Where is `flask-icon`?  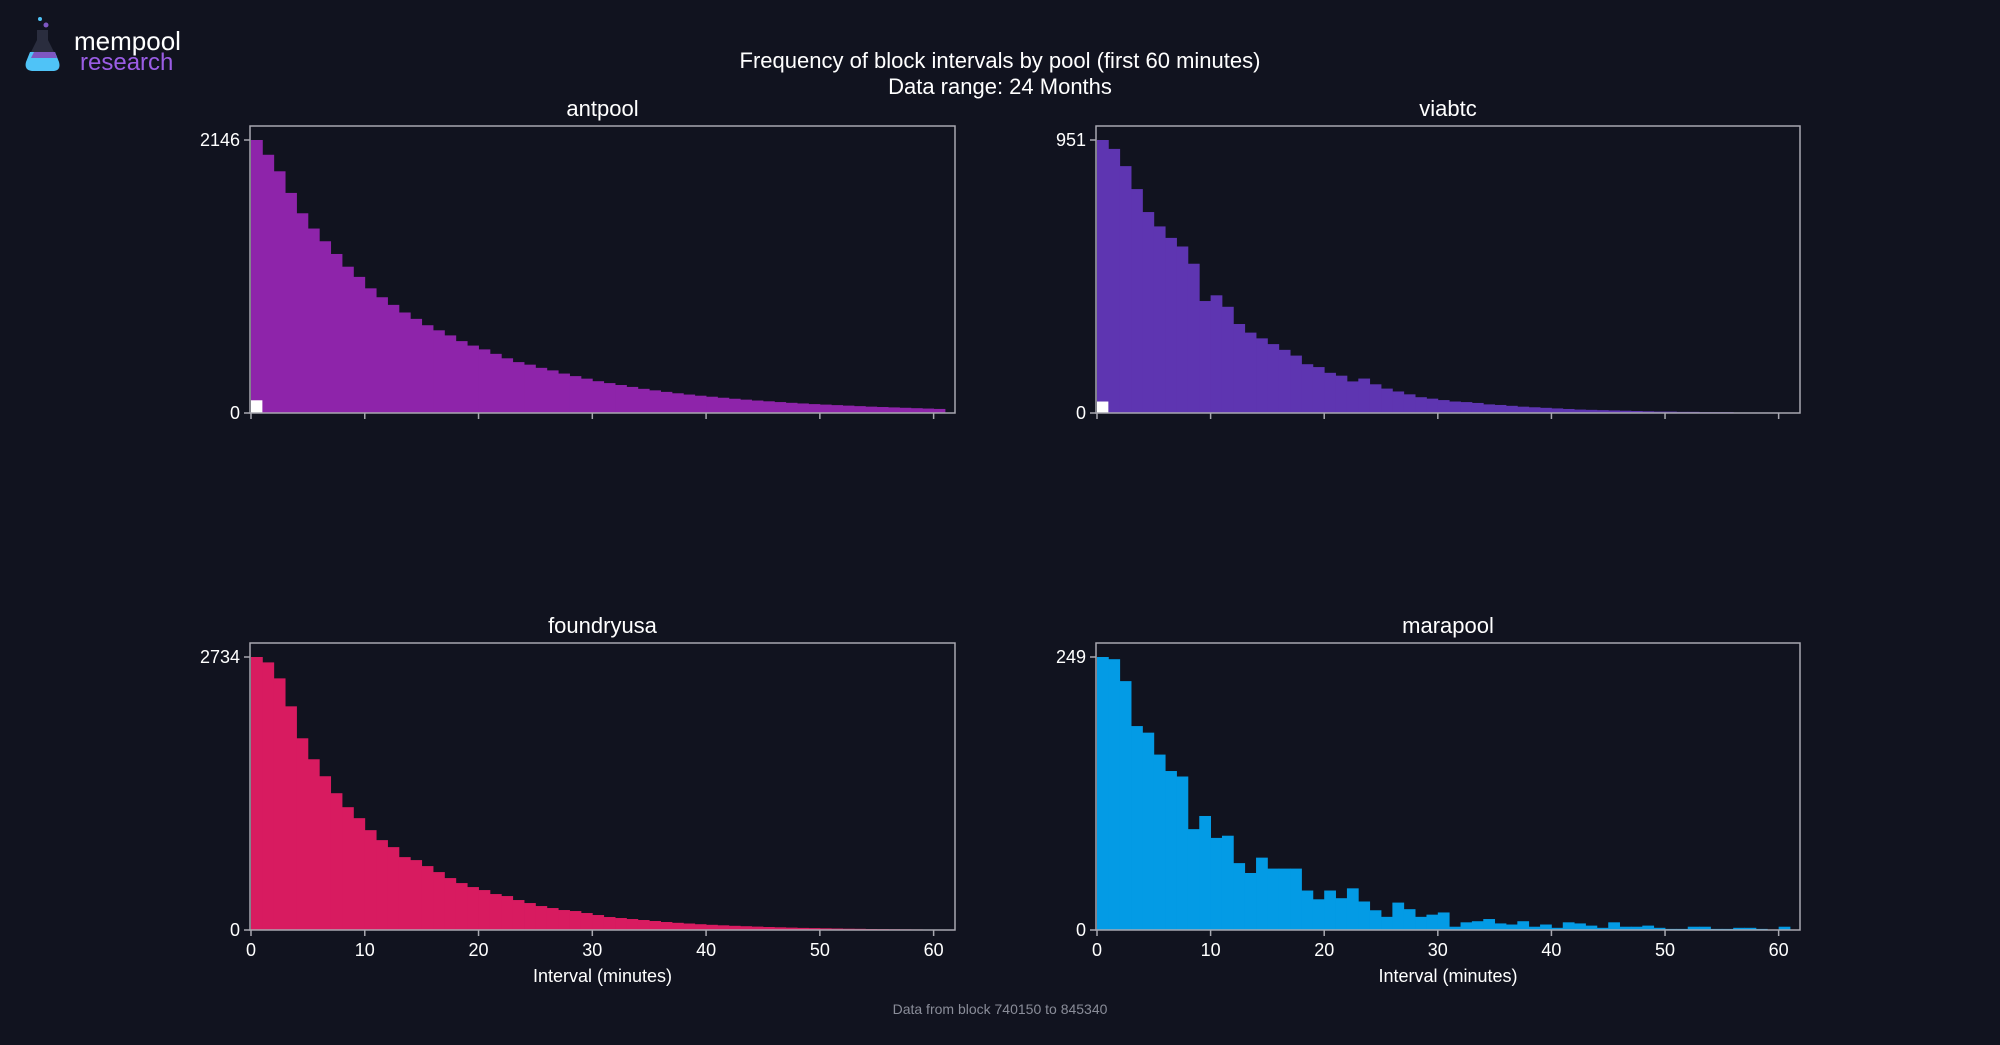
flask-icon is located at coordinates (42, 44).